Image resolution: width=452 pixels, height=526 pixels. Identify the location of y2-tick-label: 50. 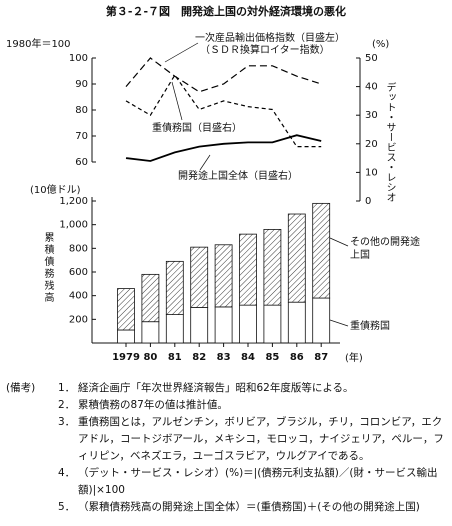
(371, 58).